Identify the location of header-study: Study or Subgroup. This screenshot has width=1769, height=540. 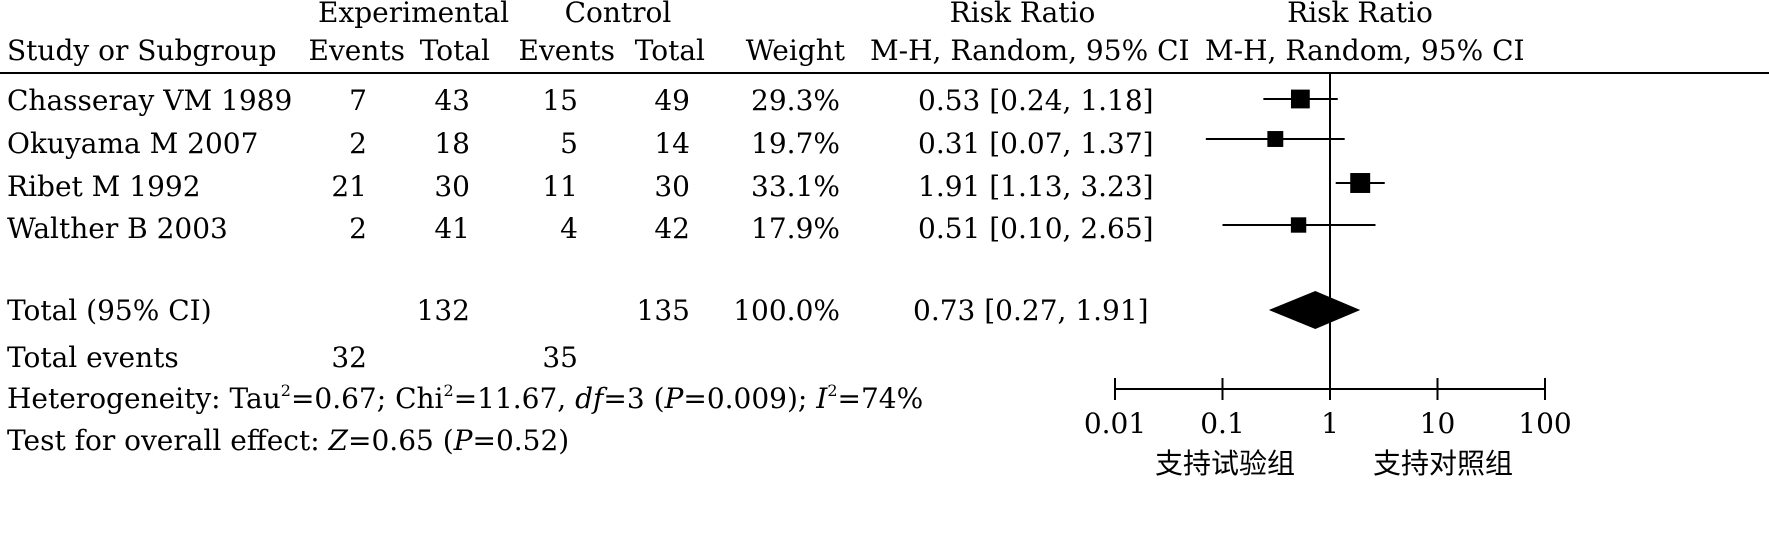
(142, 50).